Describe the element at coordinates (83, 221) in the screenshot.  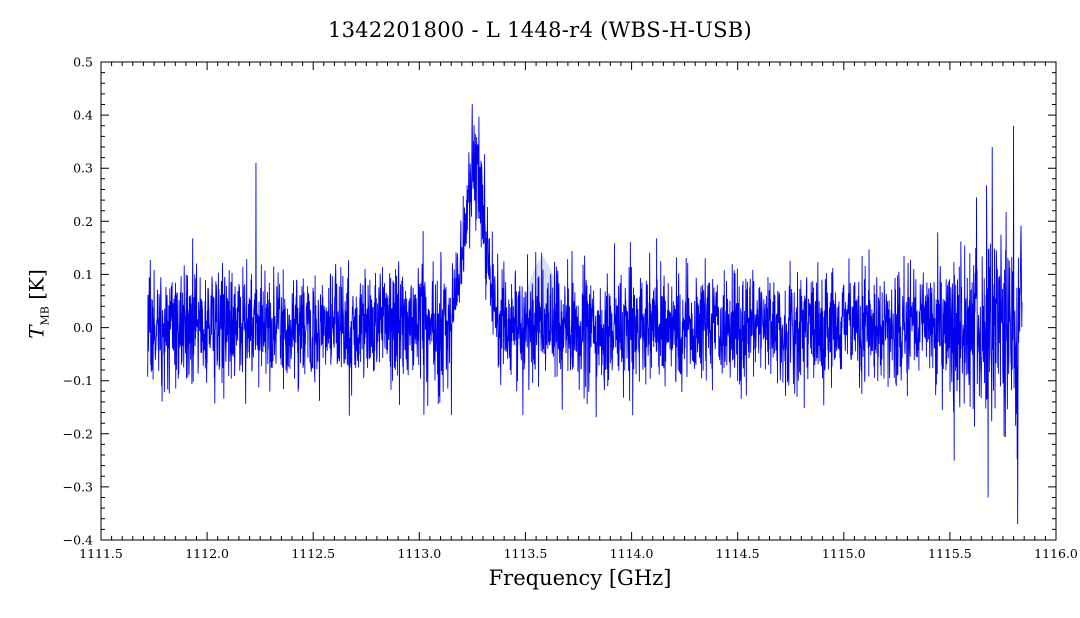
I see `y-tick-label: 0.2` at that location.